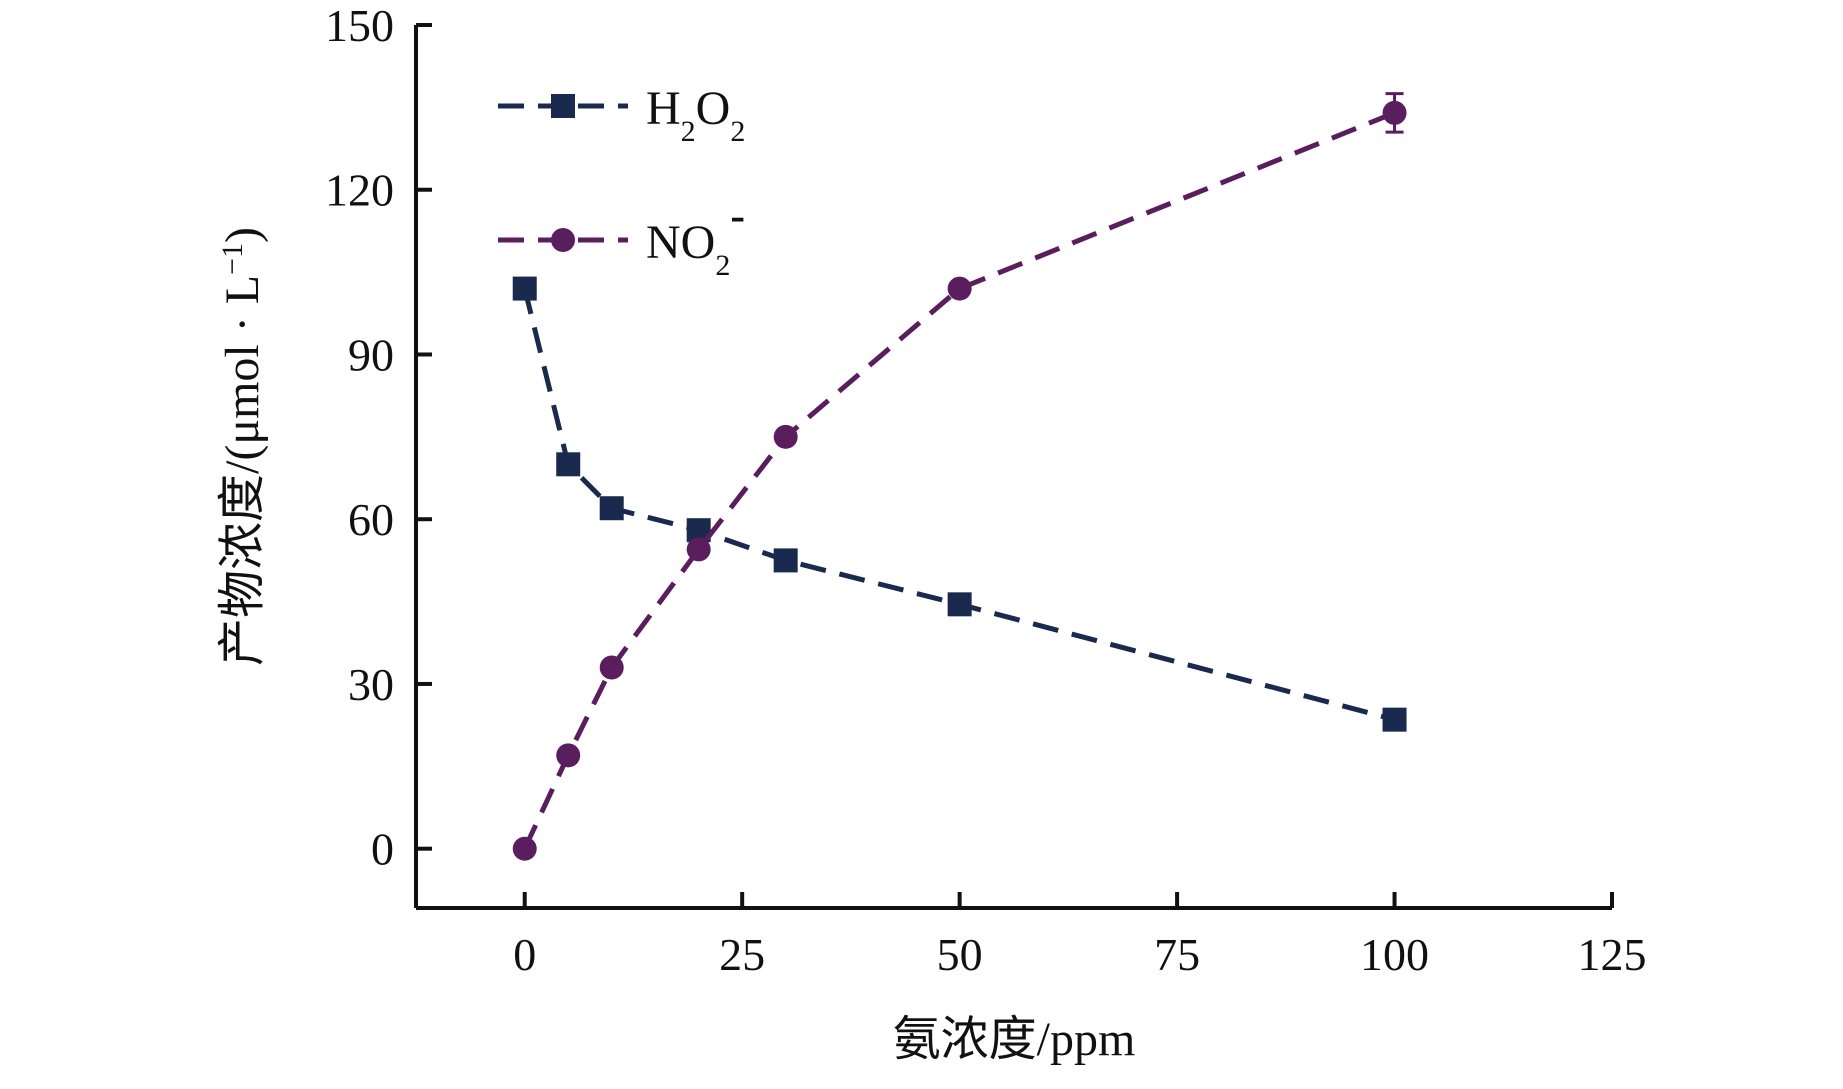 The height and width of the screenshot is (1089, 1843). Describe the element at coordinates (371, 354) in the screenshot. I see `y-tick-label: 90` at that location.